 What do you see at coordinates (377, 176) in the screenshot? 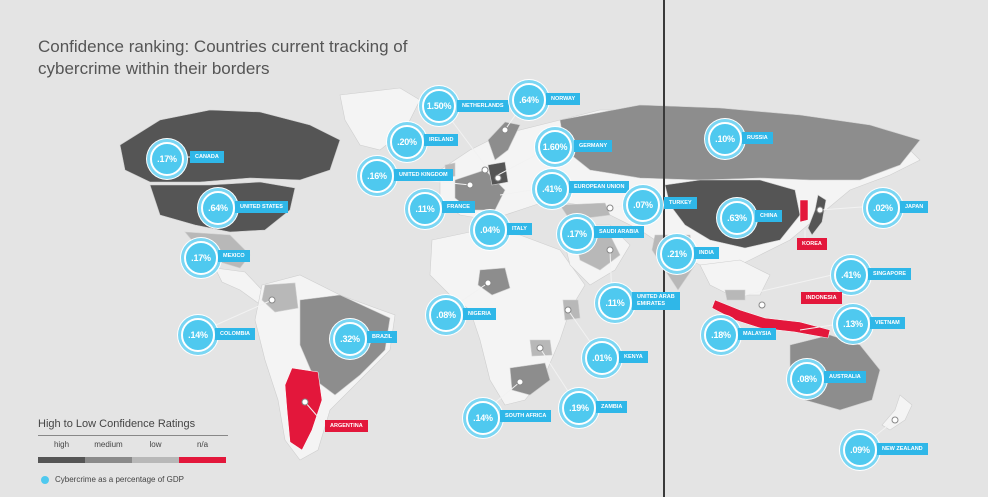
I see `bubble-united-kingdom: .16%` at bounding box center [377, 176].